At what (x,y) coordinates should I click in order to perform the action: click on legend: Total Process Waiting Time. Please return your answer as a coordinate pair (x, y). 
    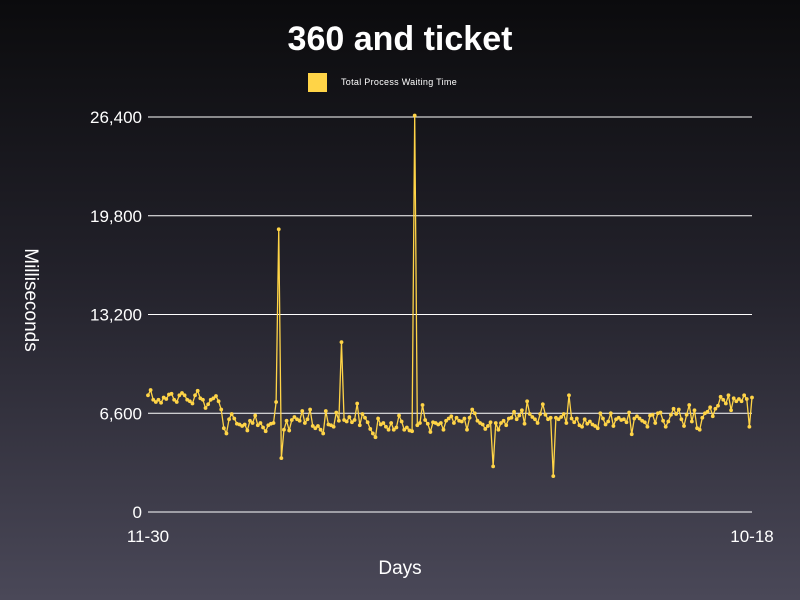
    Looking at the image, I should click on (382, 82).